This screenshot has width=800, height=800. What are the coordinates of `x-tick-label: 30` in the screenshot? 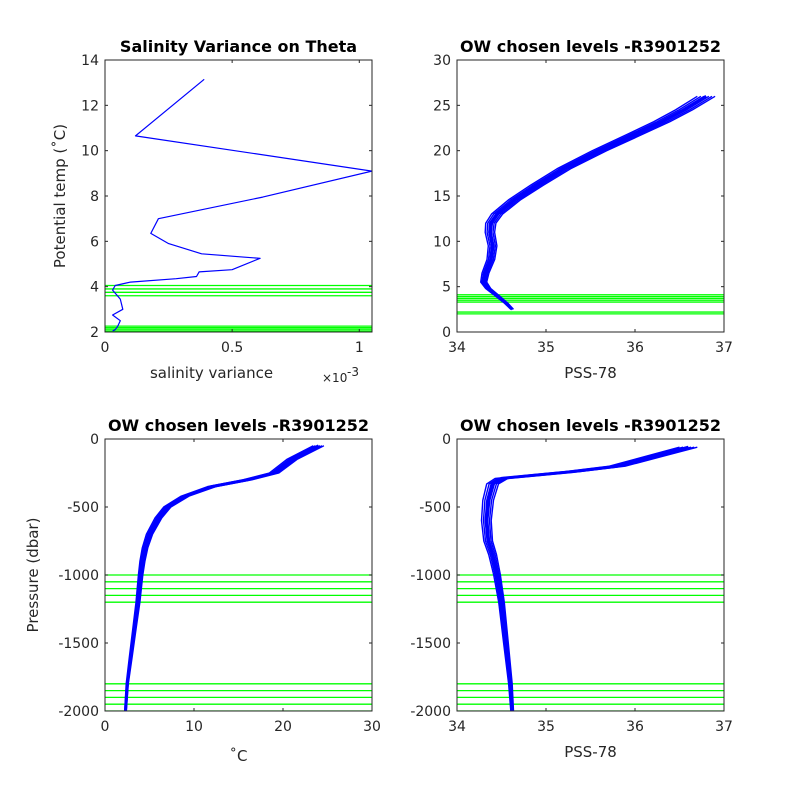 It's located at (372, 727).